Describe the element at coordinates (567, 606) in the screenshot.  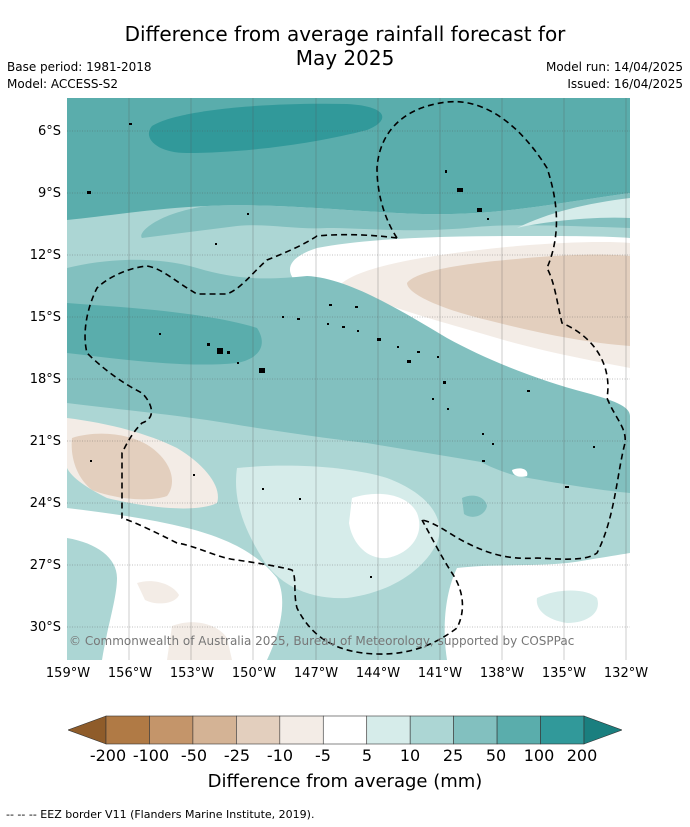
I see `contour-10-southeast` at that location.